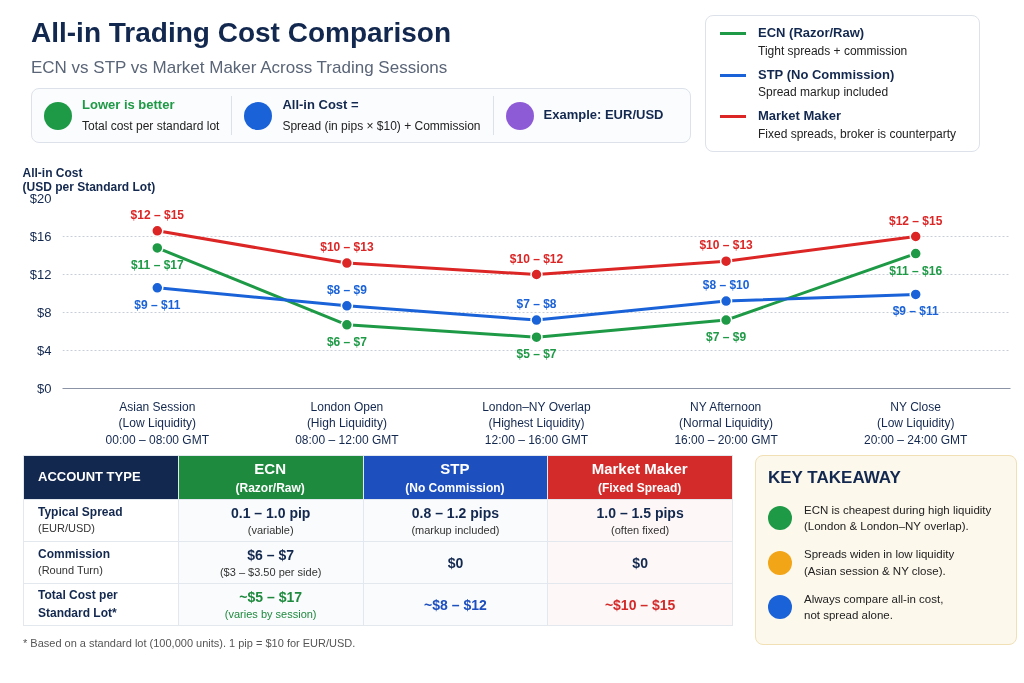 Image resolution: width=1024 pixels, height=683 pixels. What do you see at coordinates (536, 423) in the screenshot?
I see `x-tick-label: London–NY Overlap (Highest Liquidity) 12:00 – 16:00 GMT` at bounding box center [536, 423].